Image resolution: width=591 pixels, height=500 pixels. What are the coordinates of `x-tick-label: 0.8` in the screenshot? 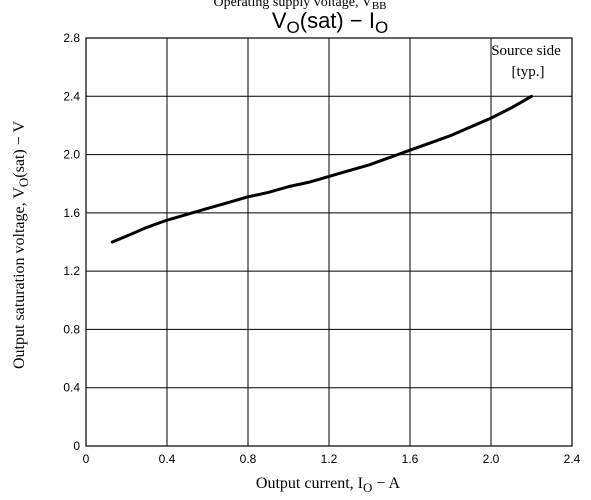 It's located at (248, 459).